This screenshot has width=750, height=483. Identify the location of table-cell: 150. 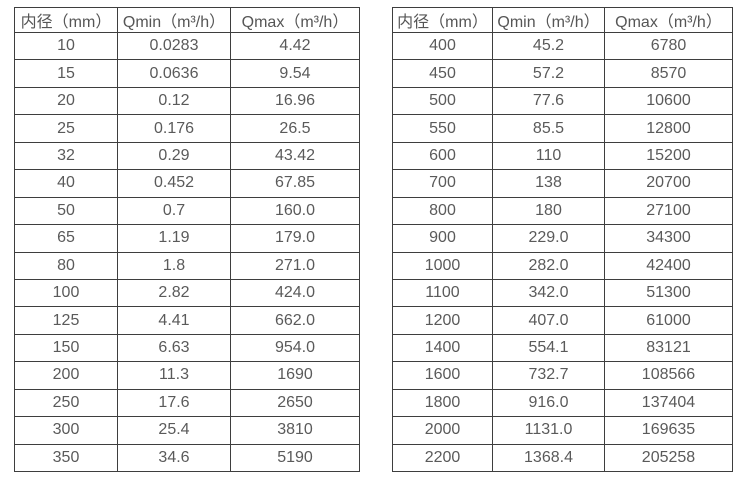
(66, 348).